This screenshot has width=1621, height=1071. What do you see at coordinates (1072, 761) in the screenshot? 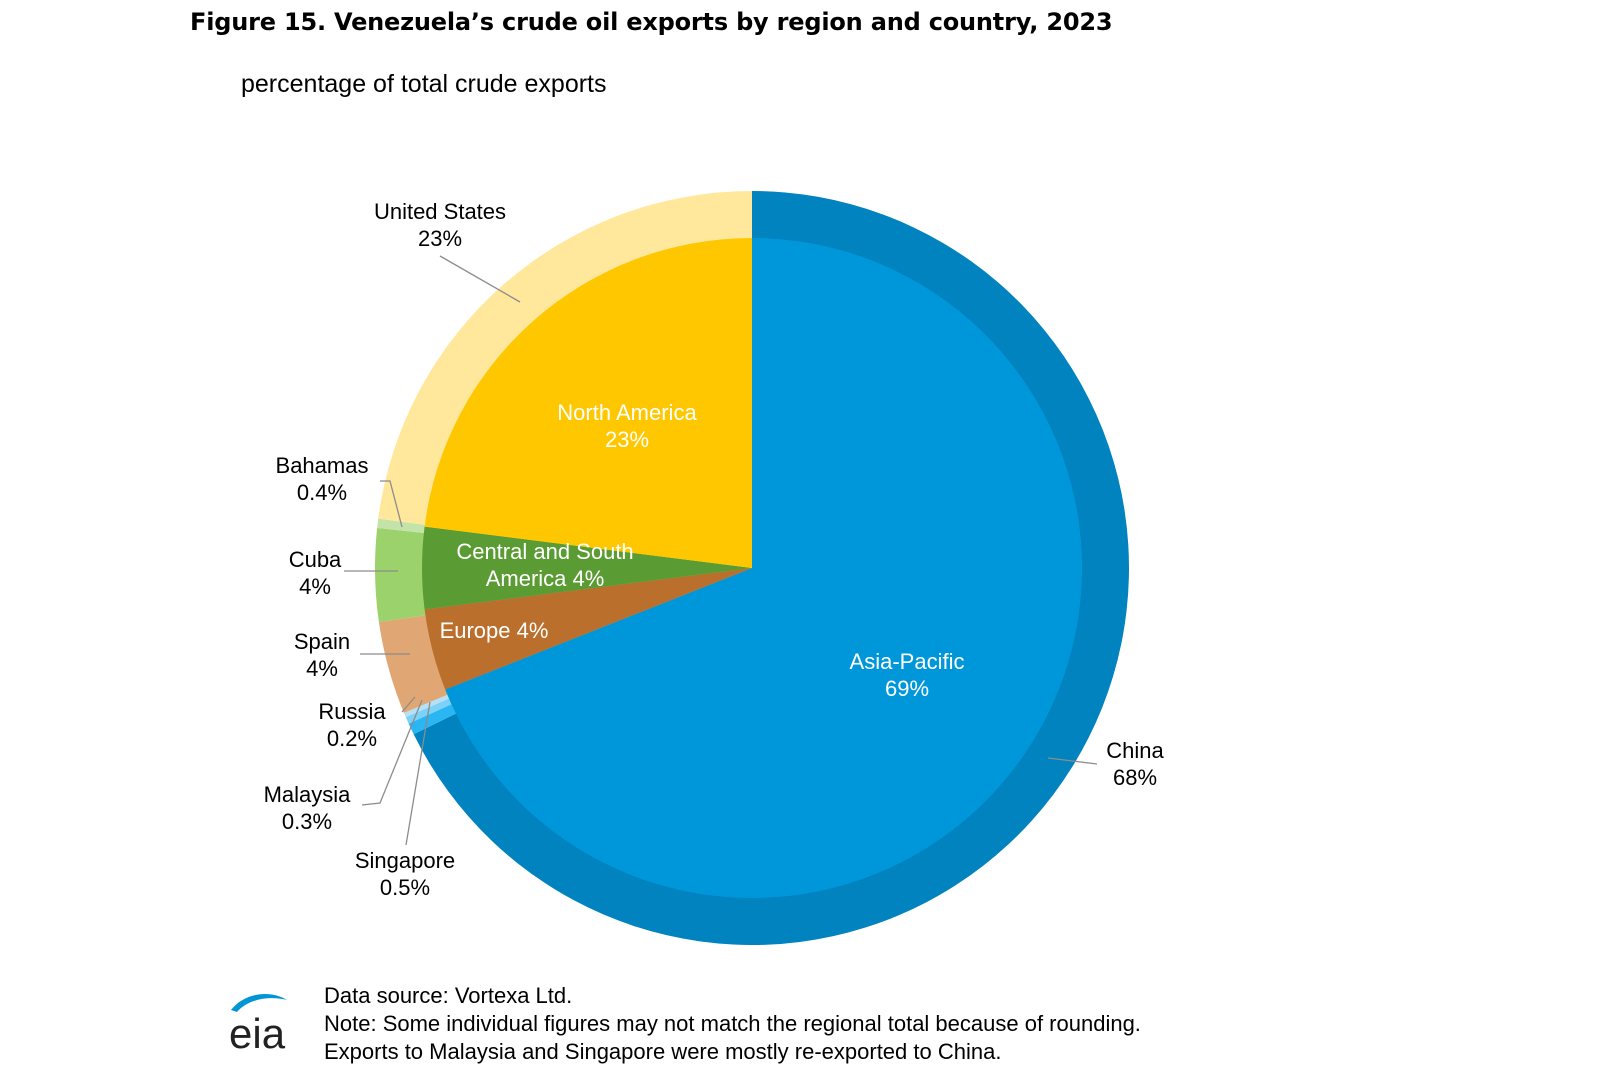
I see `leader-china` at bounding box center [1072, 761].